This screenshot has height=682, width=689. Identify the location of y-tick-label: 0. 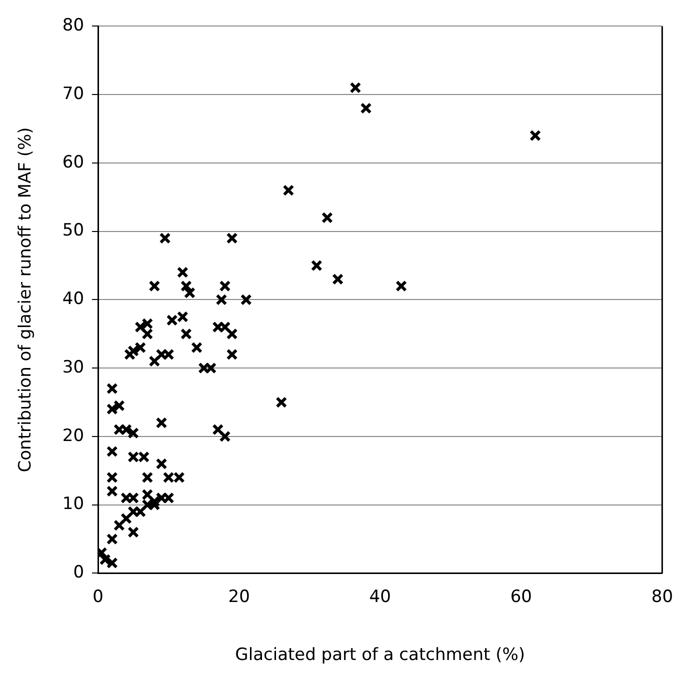
(78, 572).